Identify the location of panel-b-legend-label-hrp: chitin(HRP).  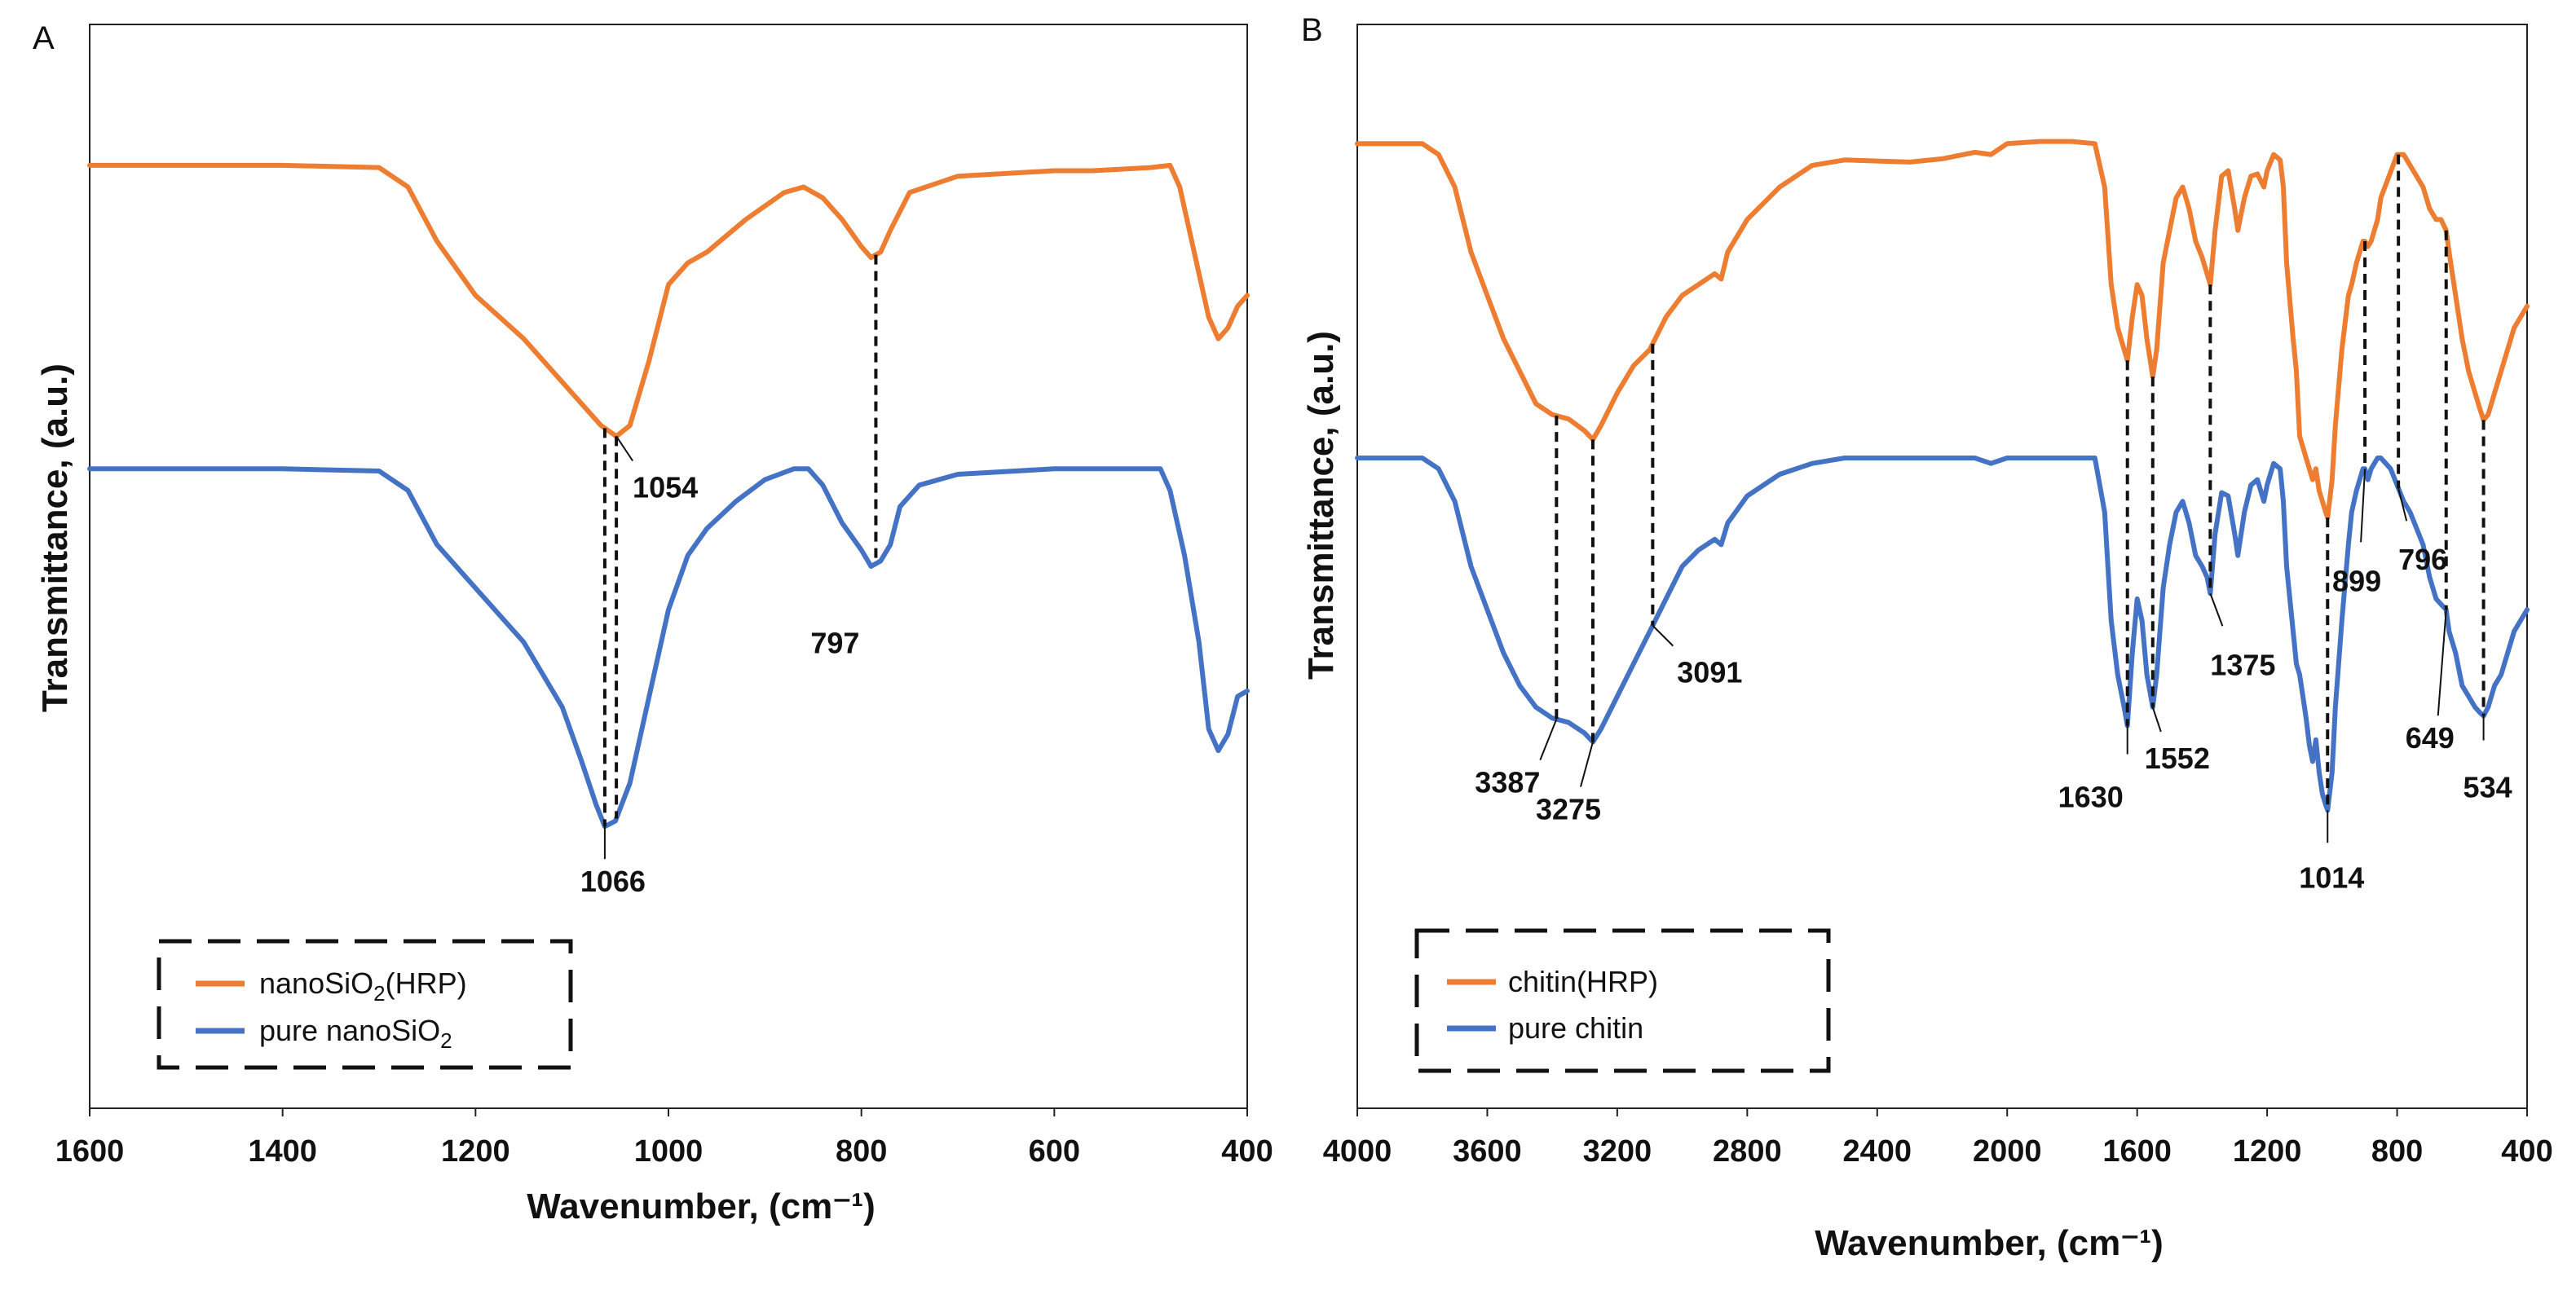
(1583, 982).